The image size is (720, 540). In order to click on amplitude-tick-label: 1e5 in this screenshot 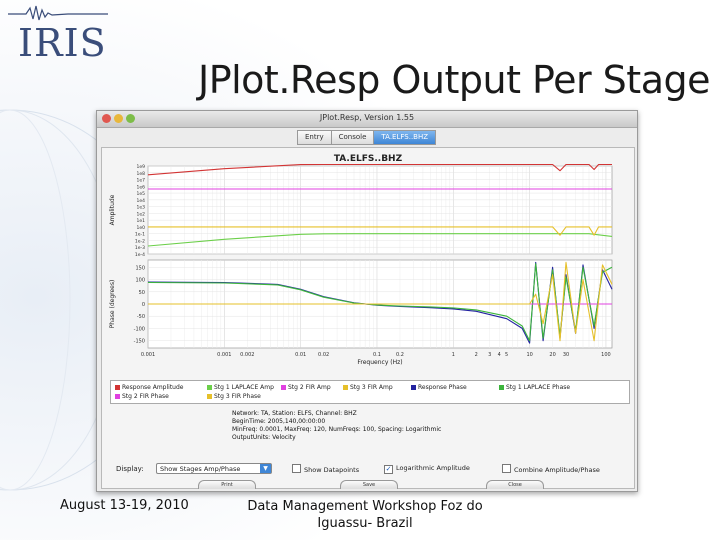, I will do `click(141, 194)`.